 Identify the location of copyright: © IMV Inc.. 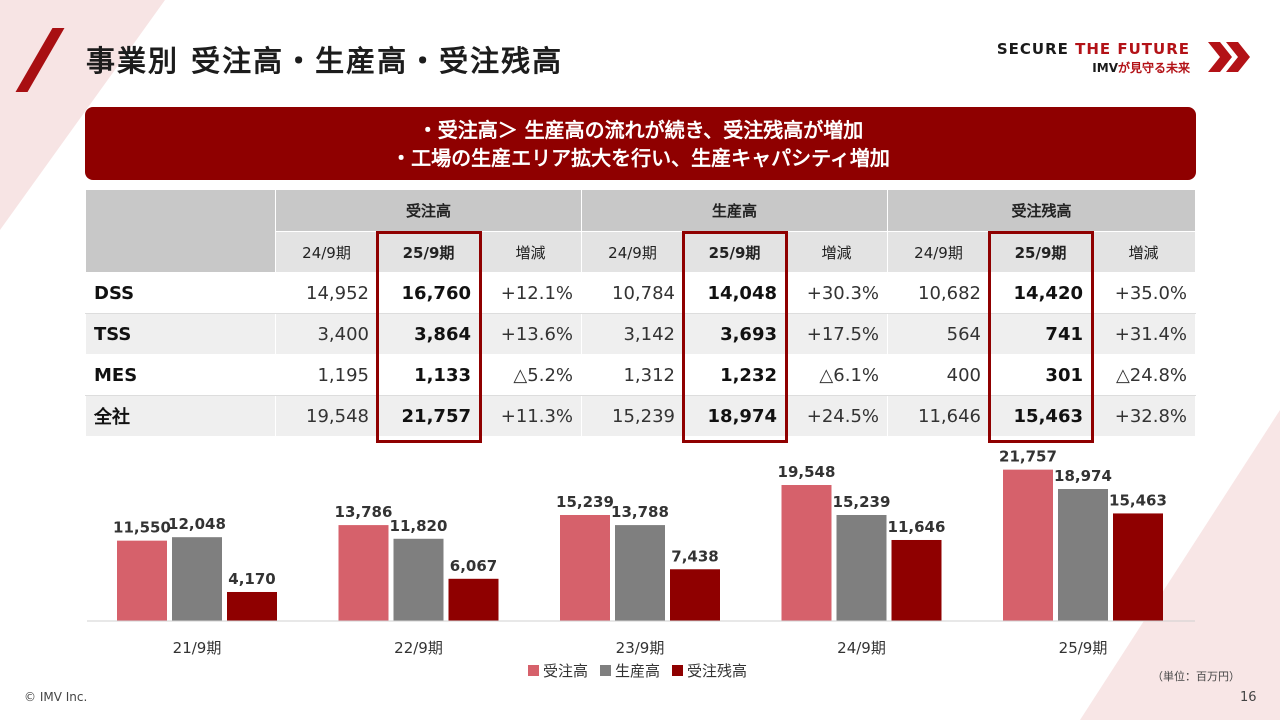
(56, 697).